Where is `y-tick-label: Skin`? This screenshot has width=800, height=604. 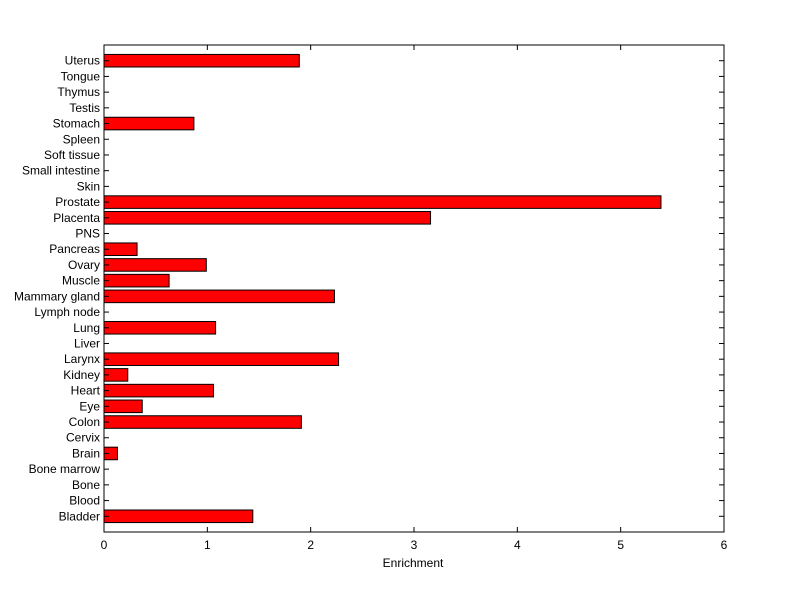 y-tick-label: Skin is located at coordinates (88, 186).